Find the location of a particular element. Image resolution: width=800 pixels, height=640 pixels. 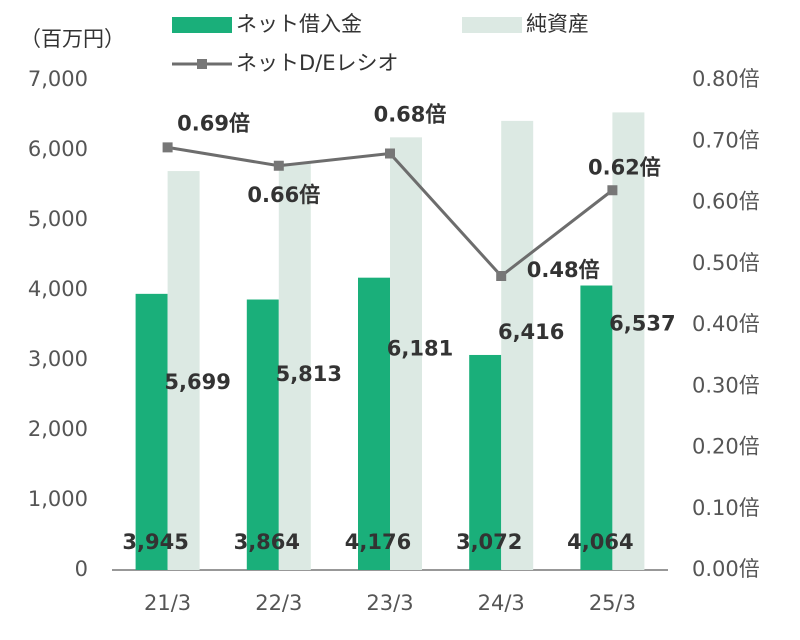

data-label: 6,181 is located at coordinates (420, 348).